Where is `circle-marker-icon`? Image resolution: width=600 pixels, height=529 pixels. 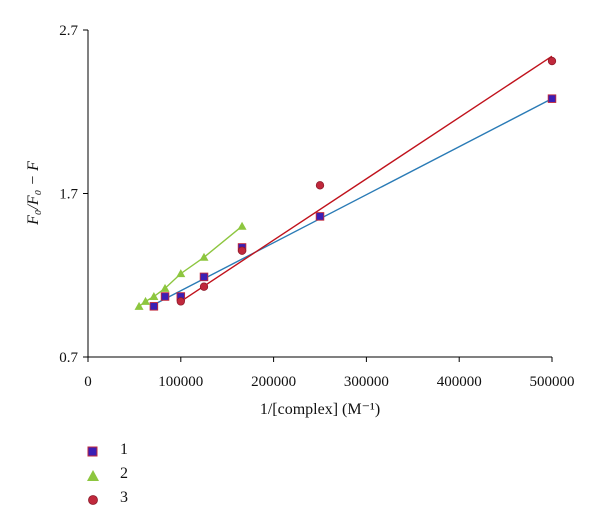 circle-marker-icon is located at coordinates (93, 500).